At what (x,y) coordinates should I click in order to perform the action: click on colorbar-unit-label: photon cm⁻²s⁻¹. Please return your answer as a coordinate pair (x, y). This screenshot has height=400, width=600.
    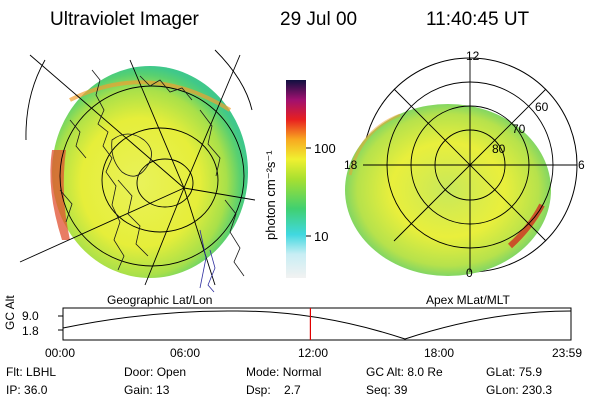
    Looking at the image, I should click on (270, 195).